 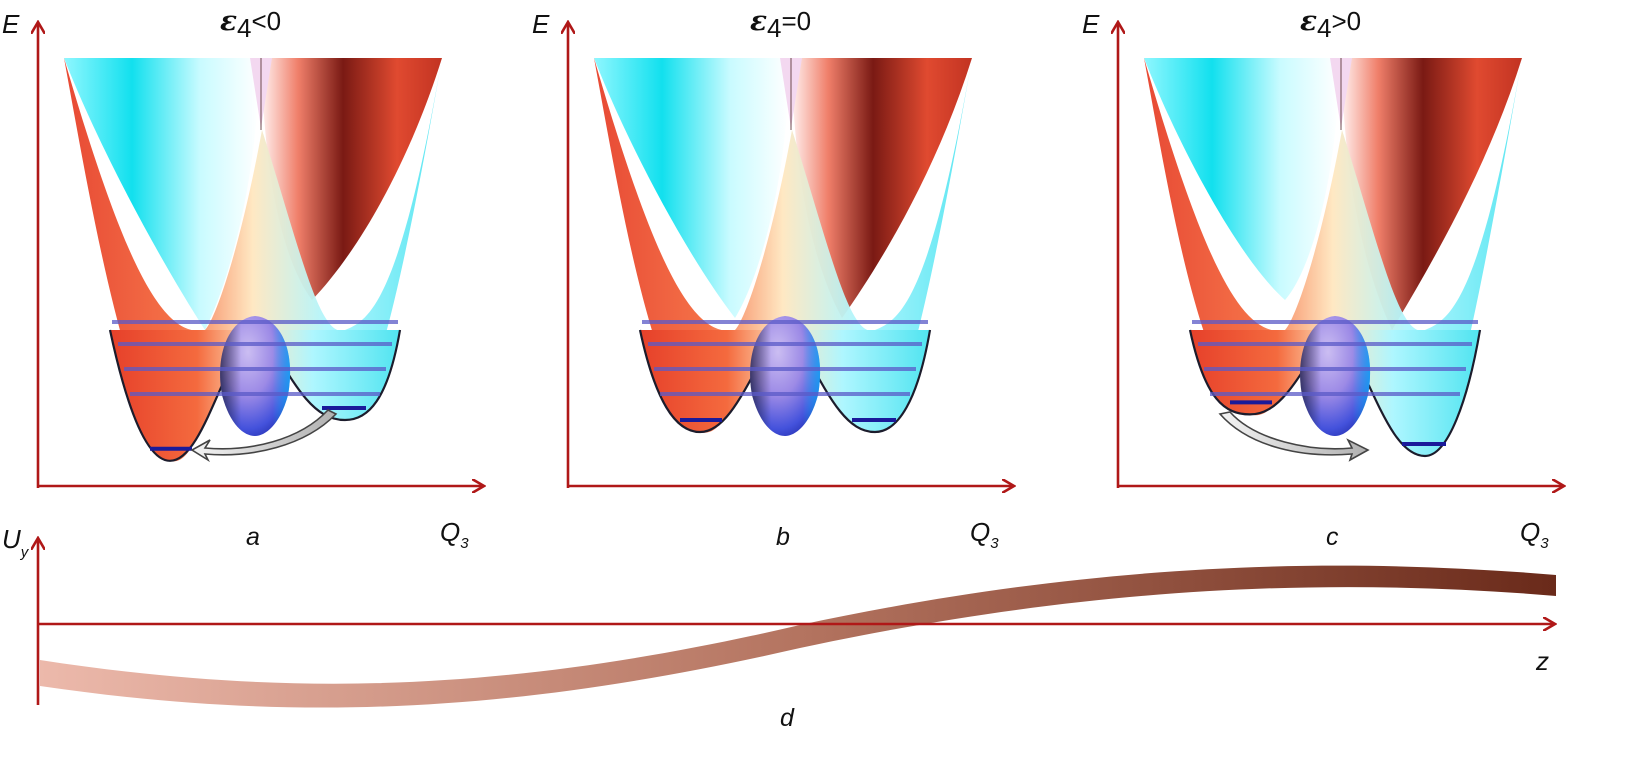 What do you see at coordinates (783, 537) in the screenshot?
I see `panel-label: b` at bounding box center [783, 537].